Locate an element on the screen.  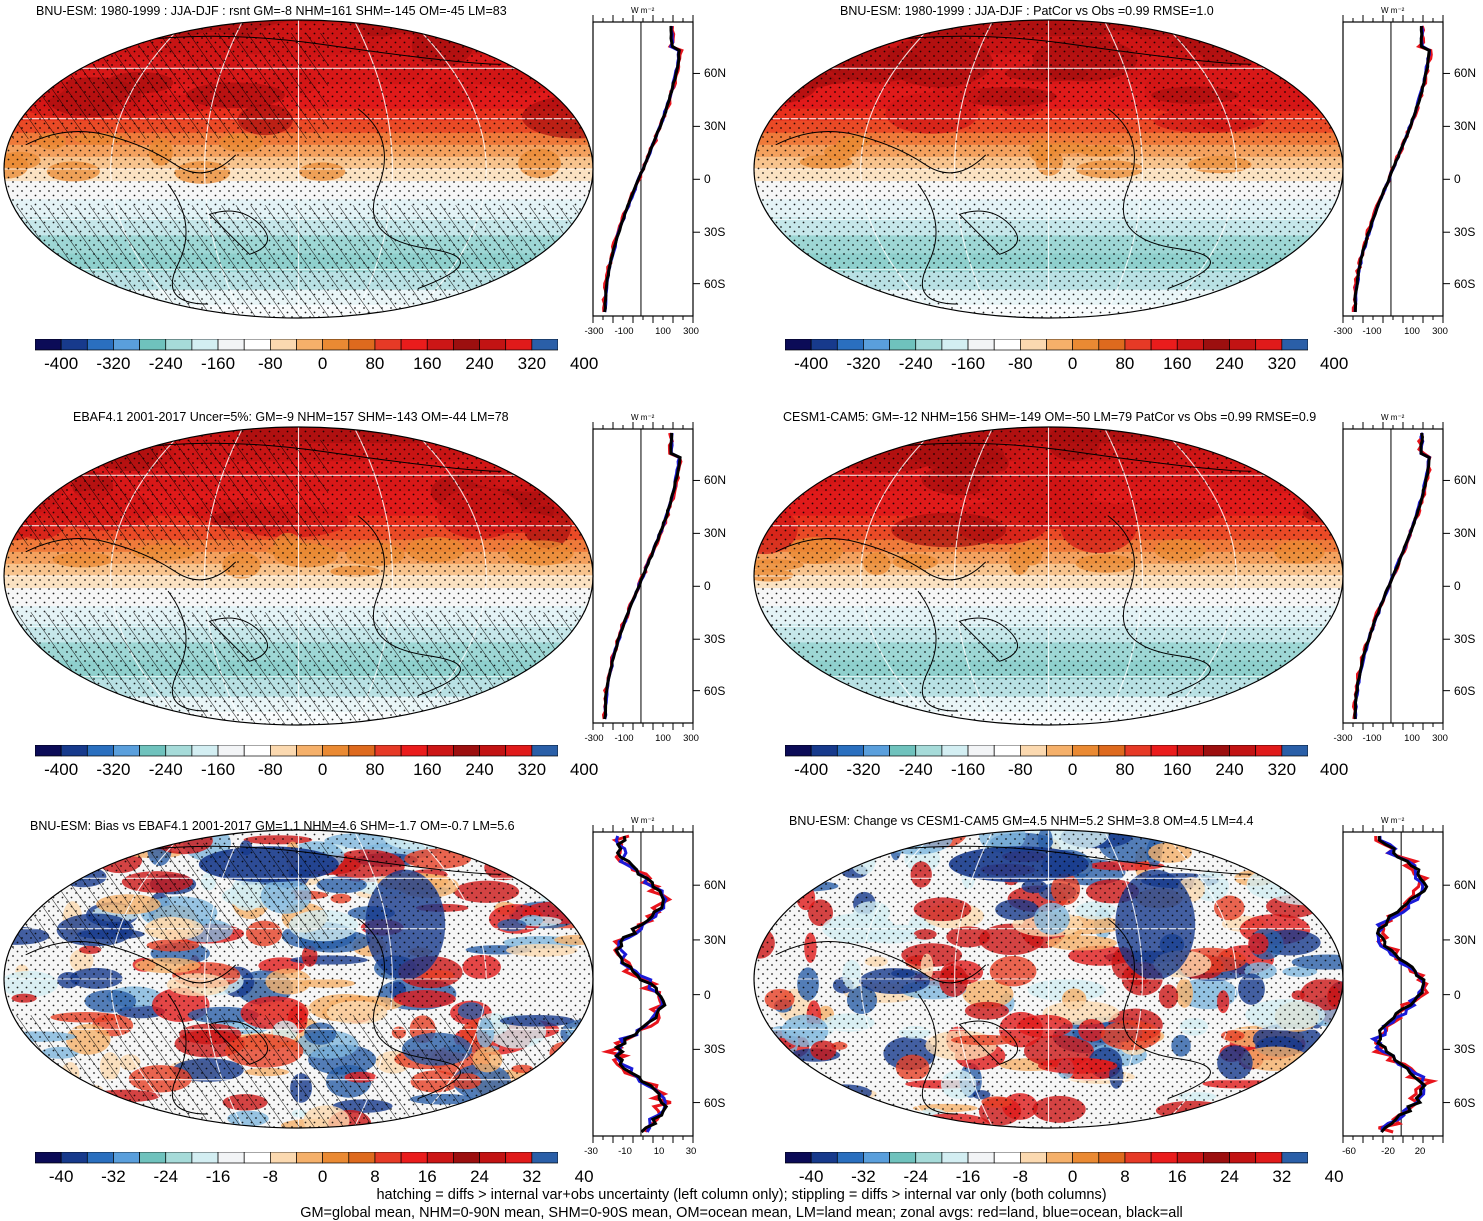
panel-6-colorbar-label-10: 32 is located at coordinates (1282, 1176).